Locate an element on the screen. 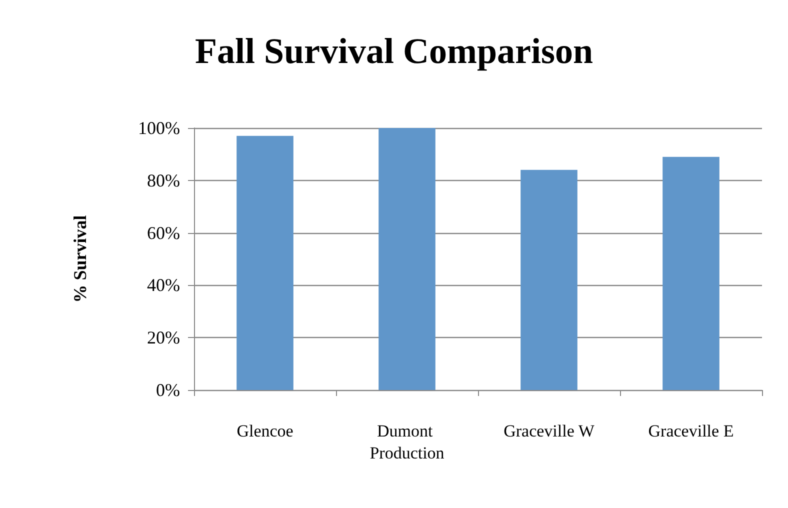 This screenshot has width=788, height=508. x-tick-label: Graceville E is located at coordinates (691, 431).